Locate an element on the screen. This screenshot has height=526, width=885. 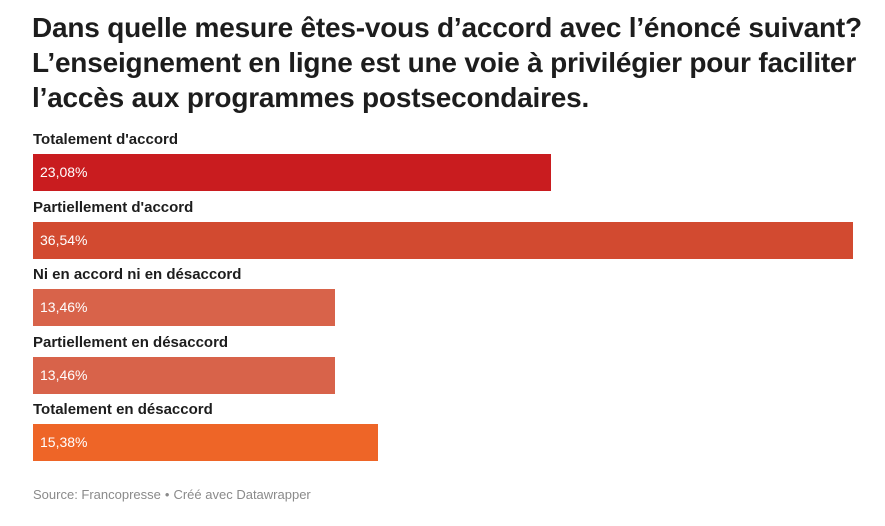
credit-link: Créé avec Datawrapper is located at coordinates (242, 494).